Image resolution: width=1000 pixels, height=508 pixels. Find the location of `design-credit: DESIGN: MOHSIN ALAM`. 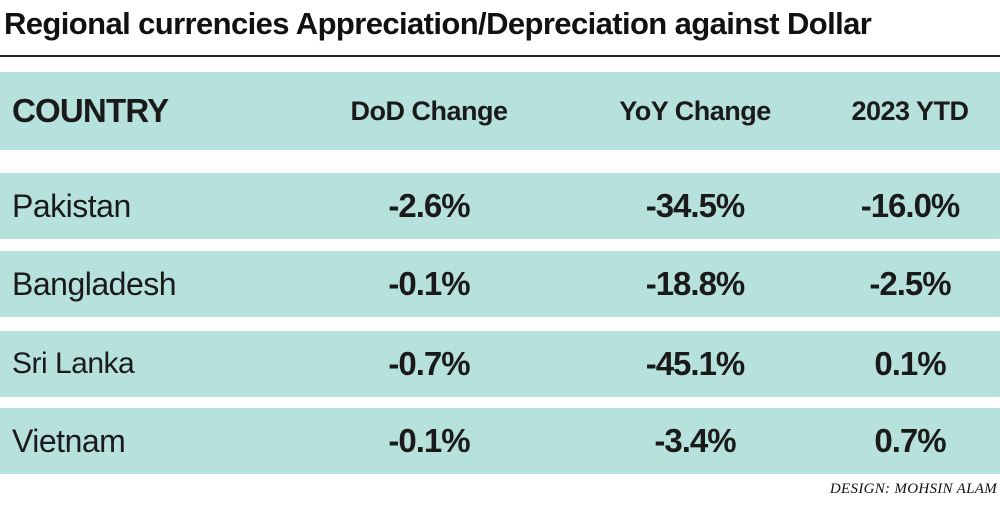

design-credit: DESIGN: MOHSIN ALAM is located at coordinates (913, 489).